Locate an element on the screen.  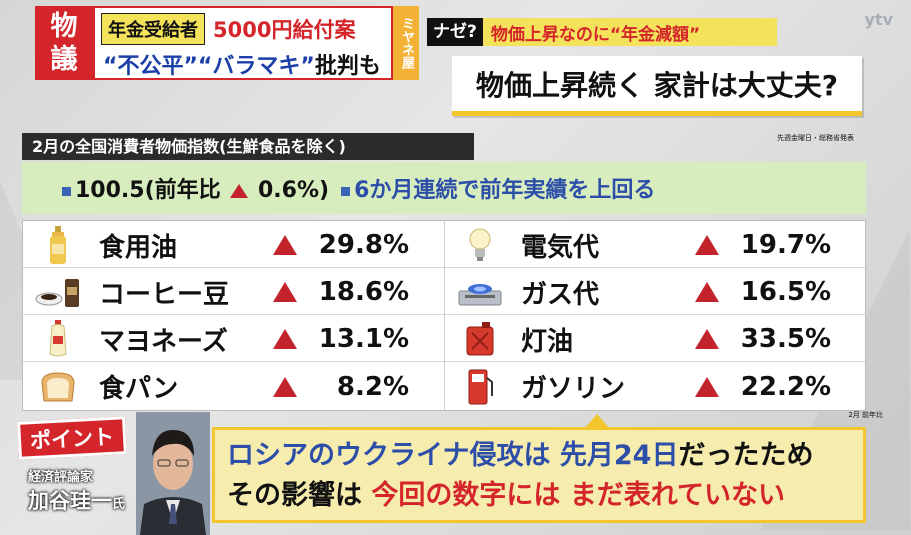
commentator-name: 加谷珪一氏 is located at coordinates (78, 500).